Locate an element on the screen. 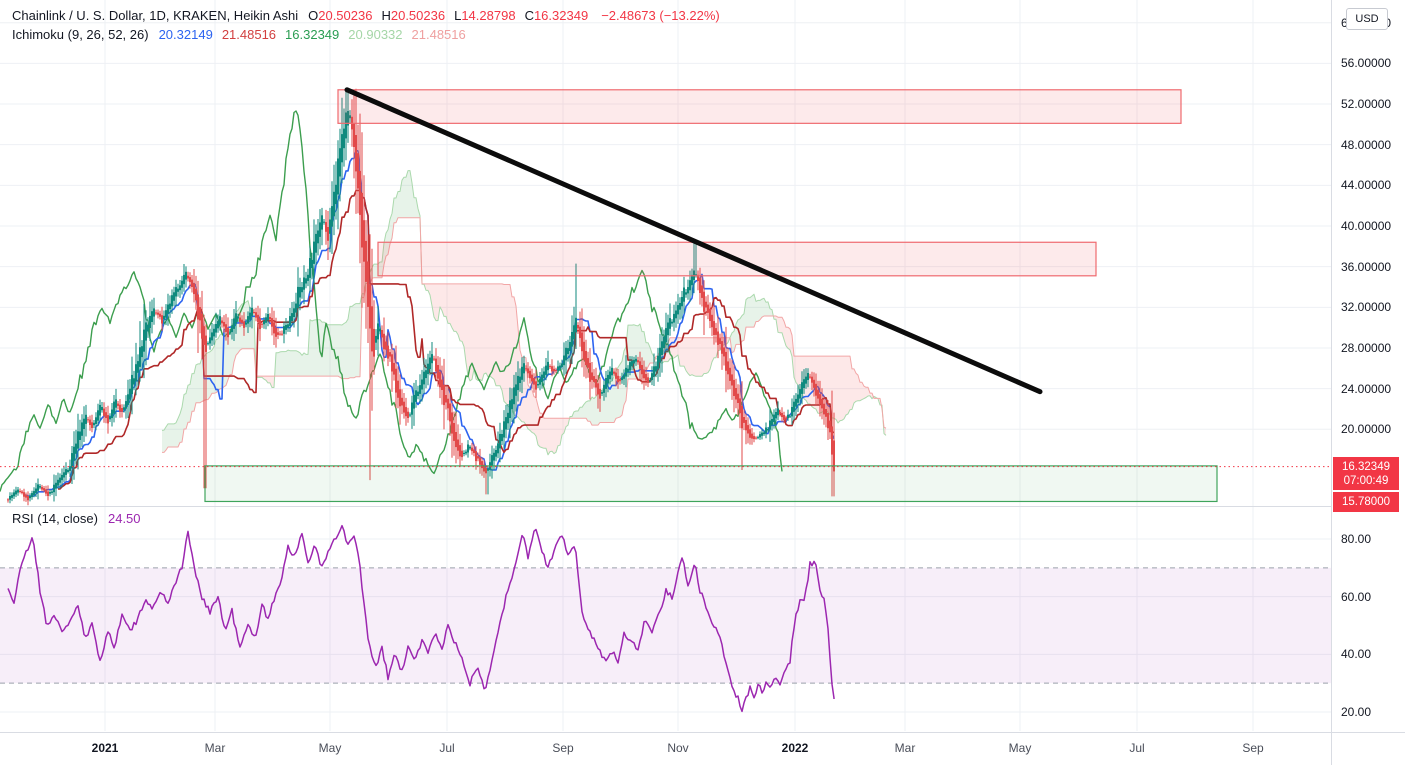 The height and width of the screenshot is (766, 1405). ohlc-value: 14.28798 is located at coordinates (488, 15).